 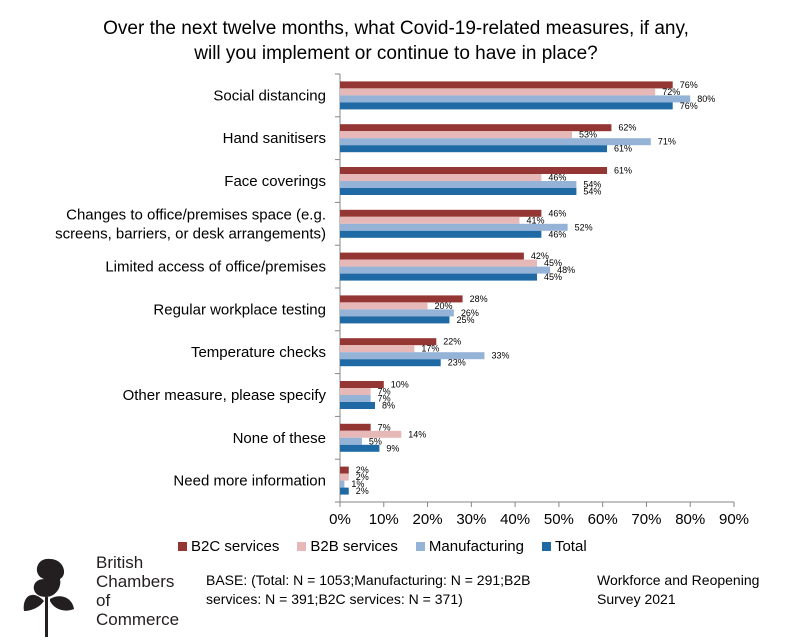 I want to click on data-label: 14%, so click(x=417, y=434).